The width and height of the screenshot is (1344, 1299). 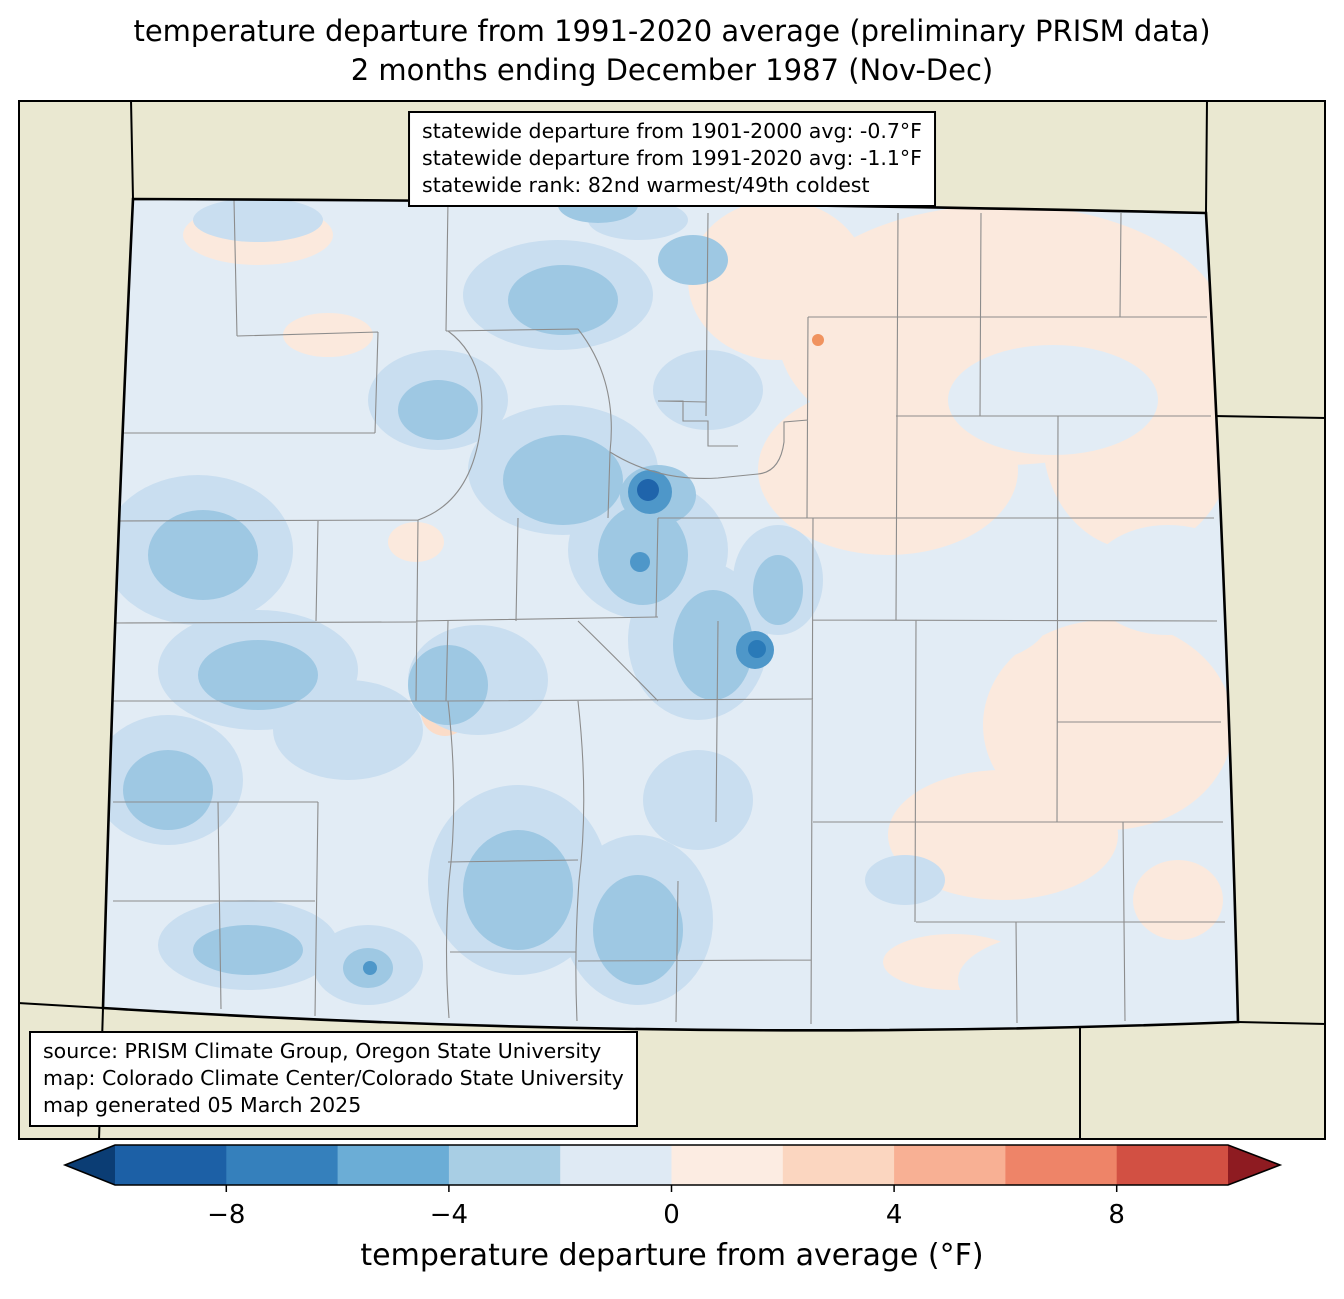 I want to click on colorbar-tick-label: −4, so click(x=449, y=1215).